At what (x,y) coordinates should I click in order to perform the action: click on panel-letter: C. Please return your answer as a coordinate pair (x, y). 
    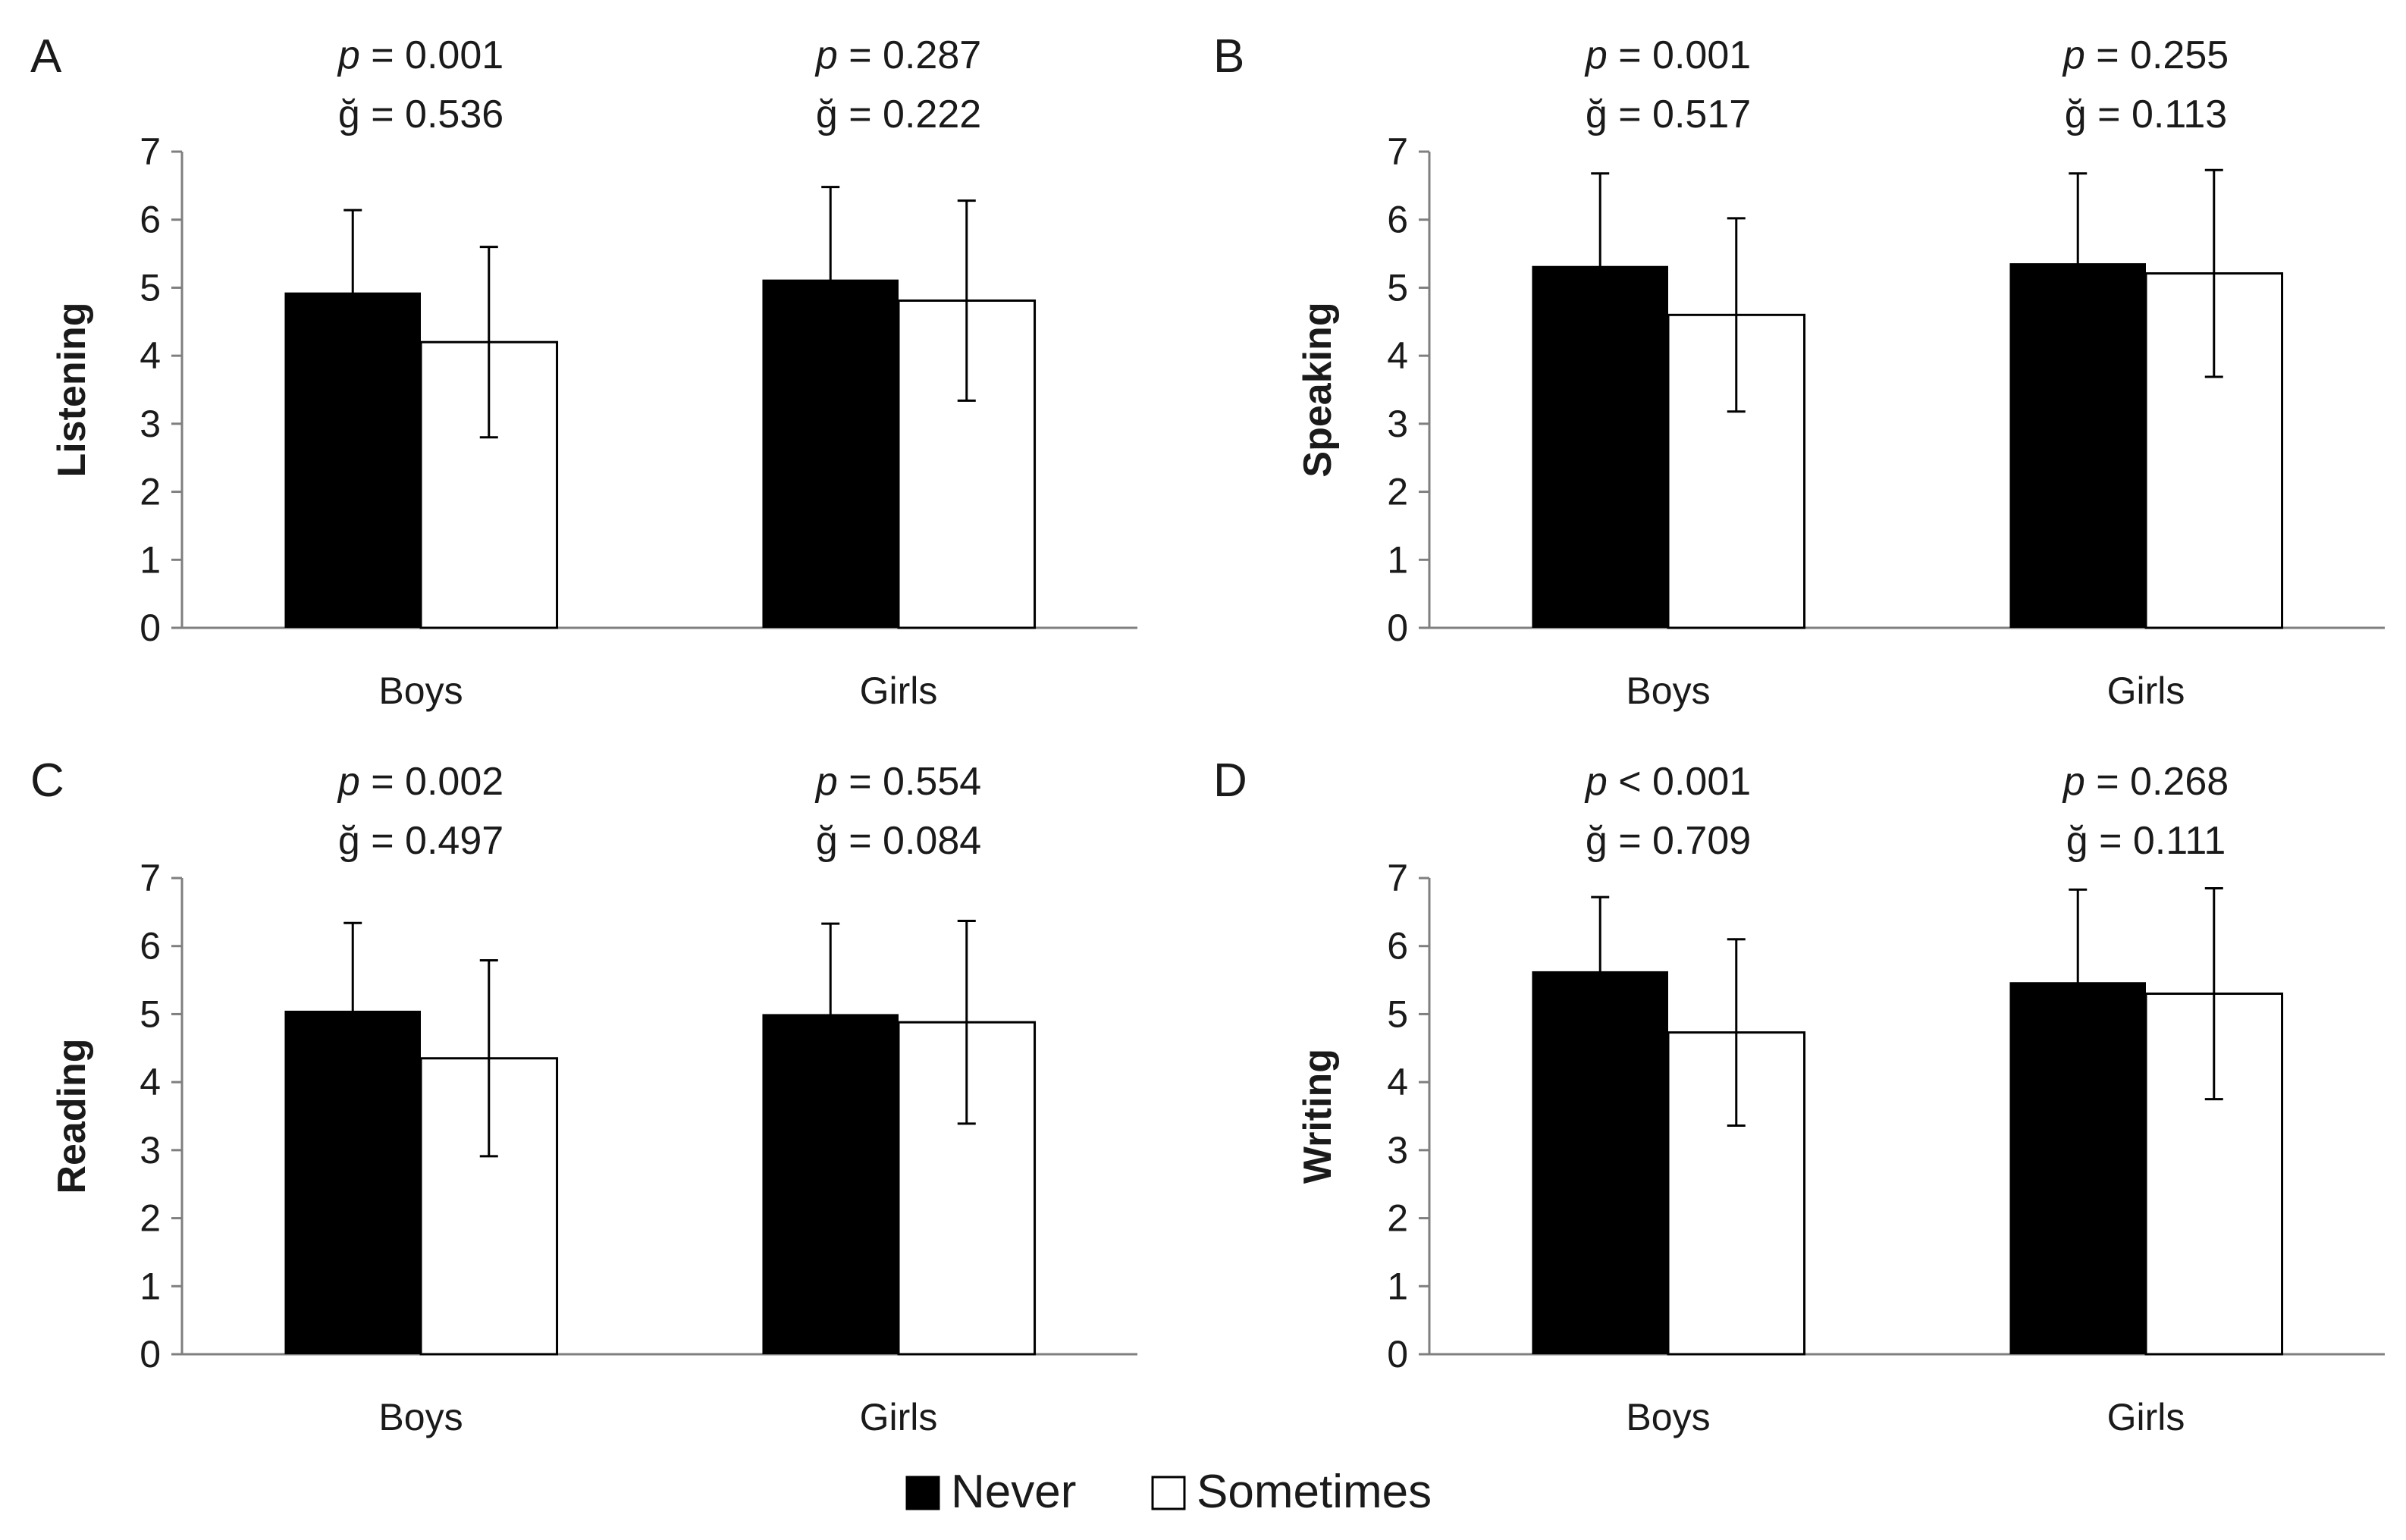
    Looking at the image, I should click on (47, 781).